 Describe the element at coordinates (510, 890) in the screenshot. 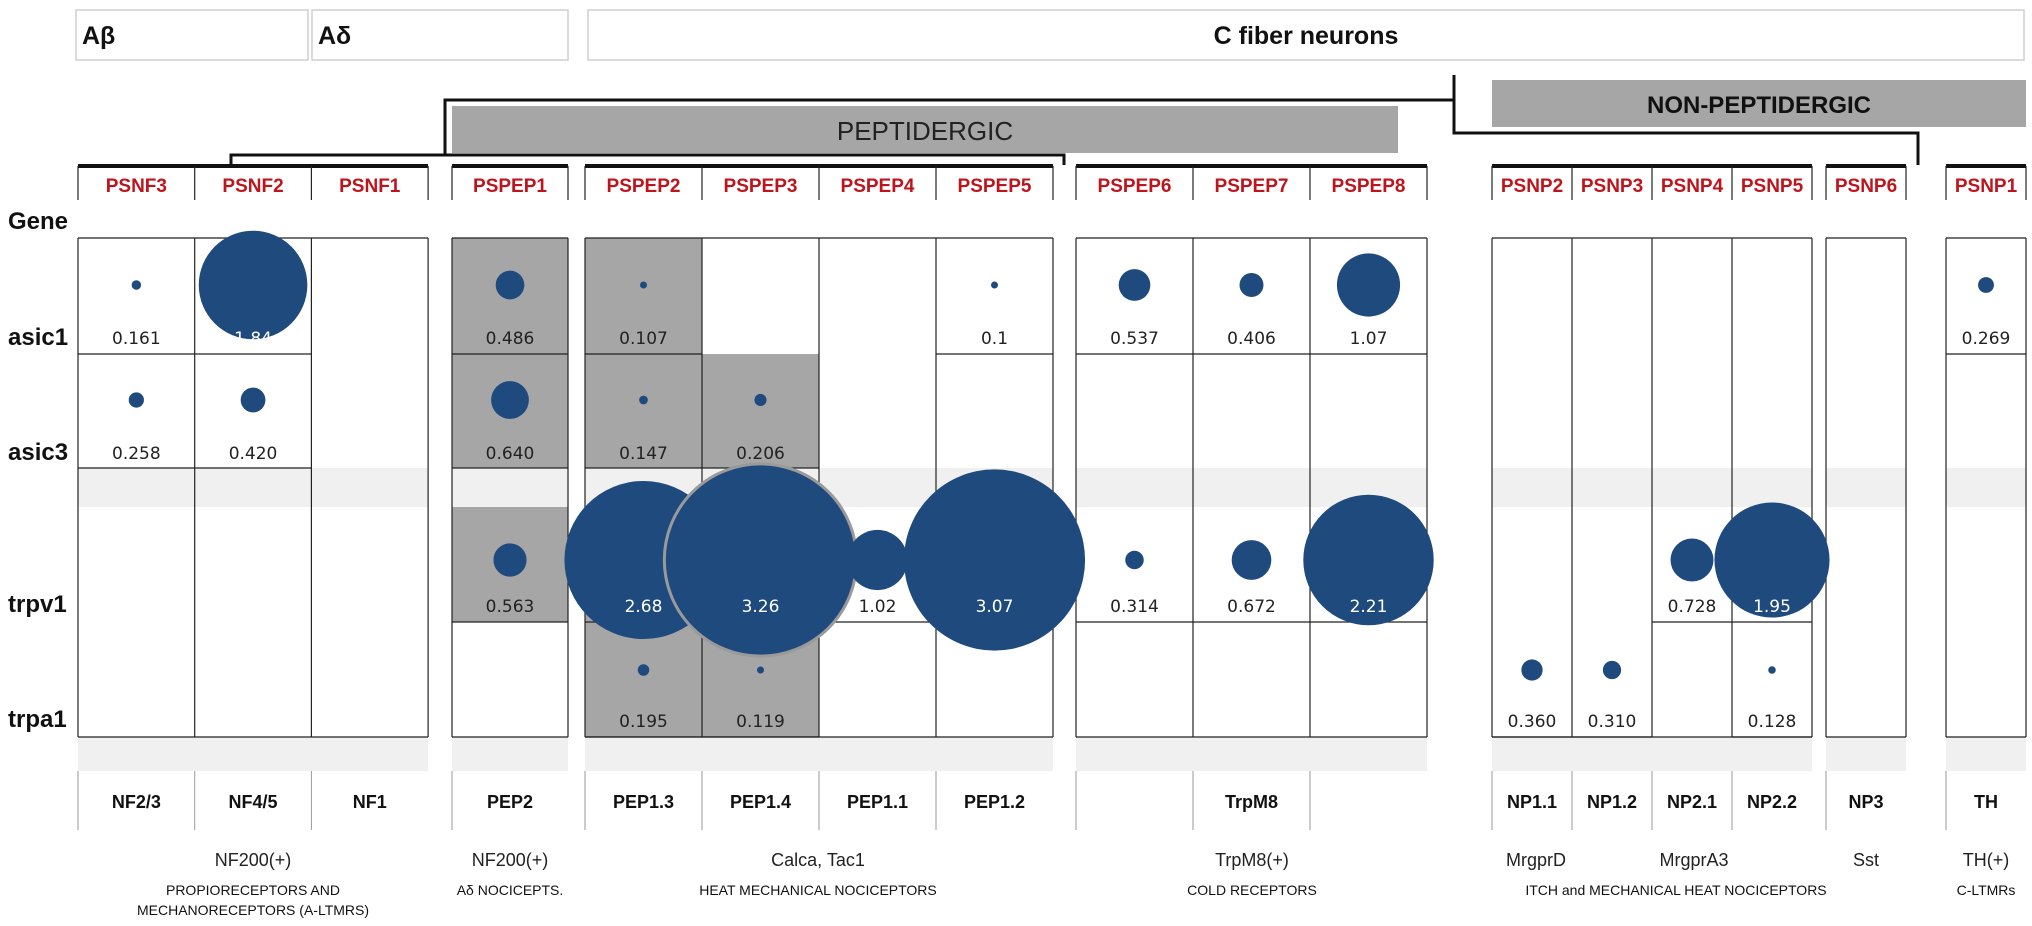

I see `group-desc-1-0: Aδ NOCICEPTS.` at that location.